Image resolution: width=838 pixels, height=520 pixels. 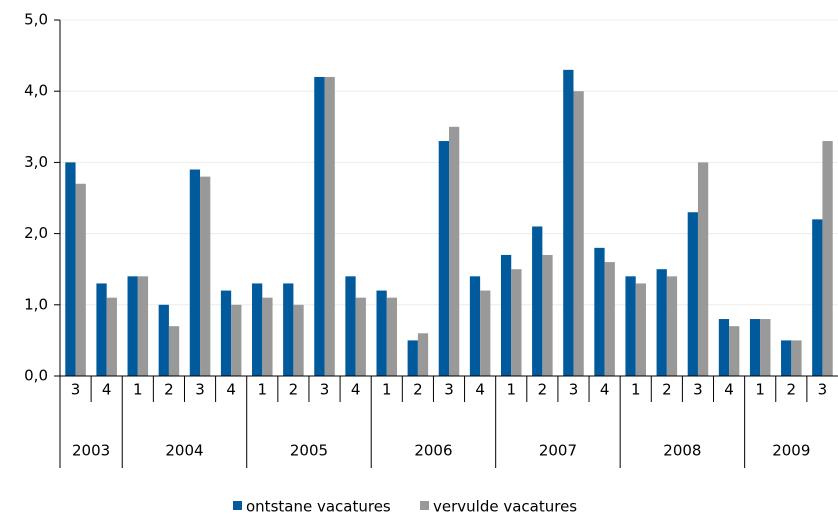 I want to click on x-group-label: 2008, so click(x=682, y=451).